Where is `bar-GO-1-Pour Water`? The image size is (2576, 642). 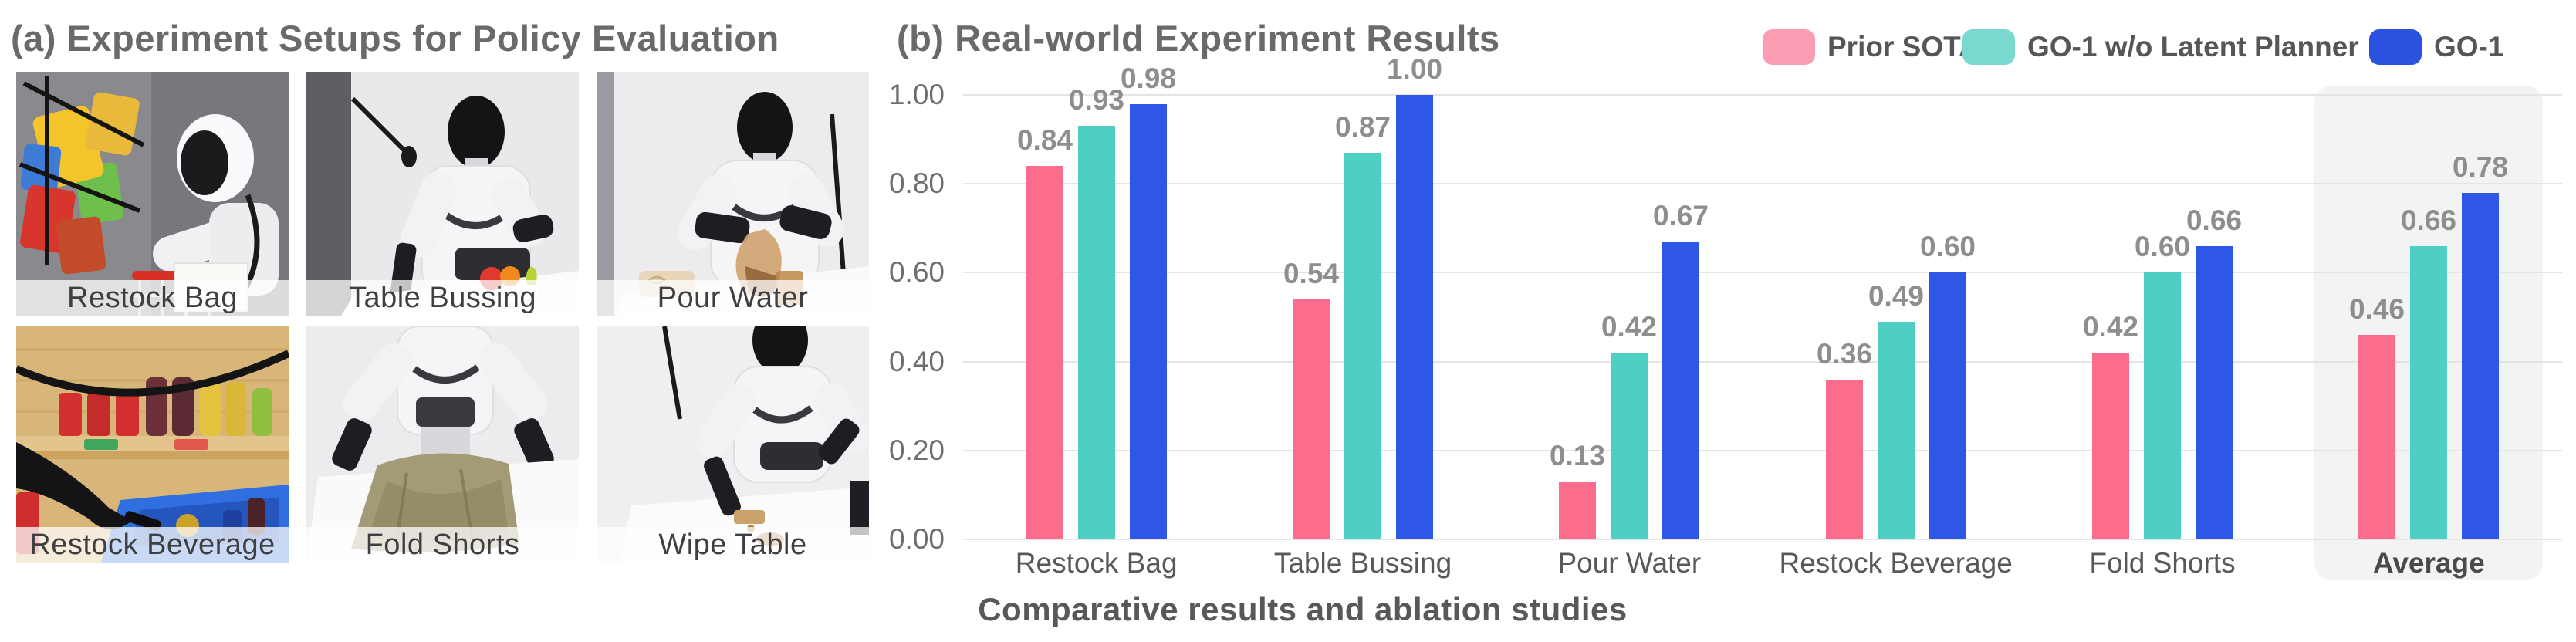 bar-GO-1-Pour Water is located at coordinates (1680, 390).